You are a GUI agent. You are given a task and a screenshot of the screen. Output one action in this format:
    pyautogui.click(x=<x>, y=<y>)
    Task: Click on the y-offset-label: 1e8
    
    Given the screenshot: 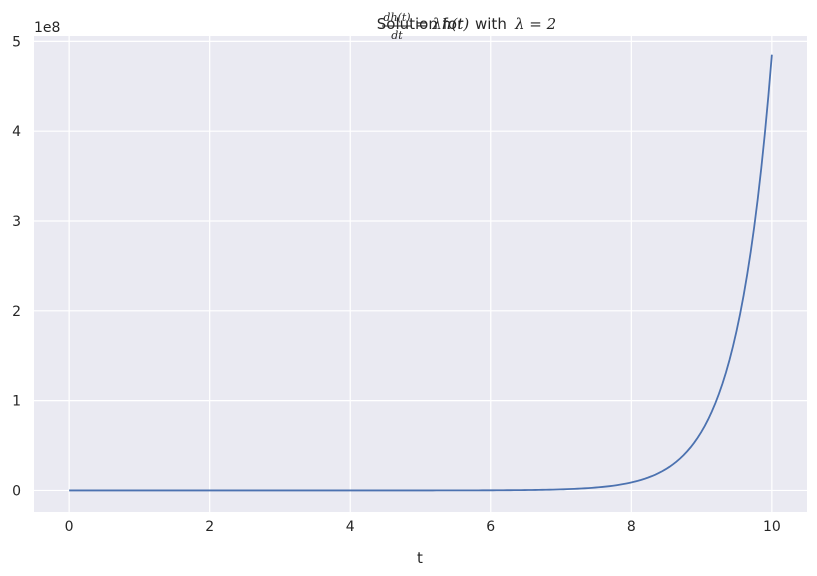 What is the action you would take?
    pyautogui.click(x=47, y=28)
    